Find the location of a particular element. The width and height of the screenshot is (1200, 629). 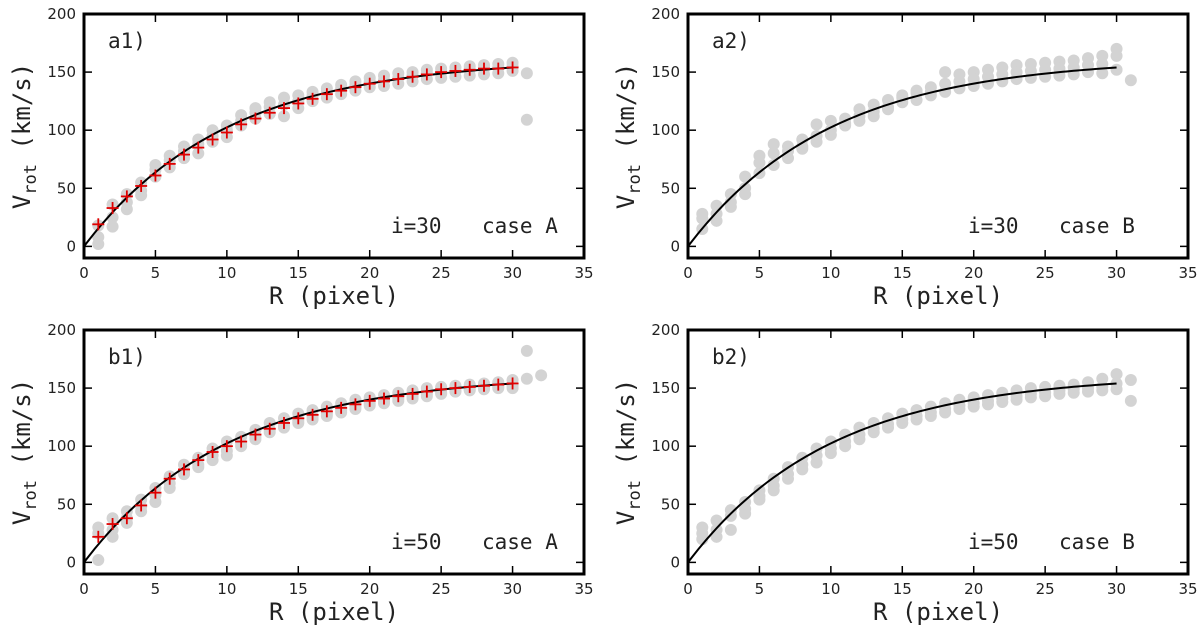

y-label-main: V is located at coordinates (22, 518).